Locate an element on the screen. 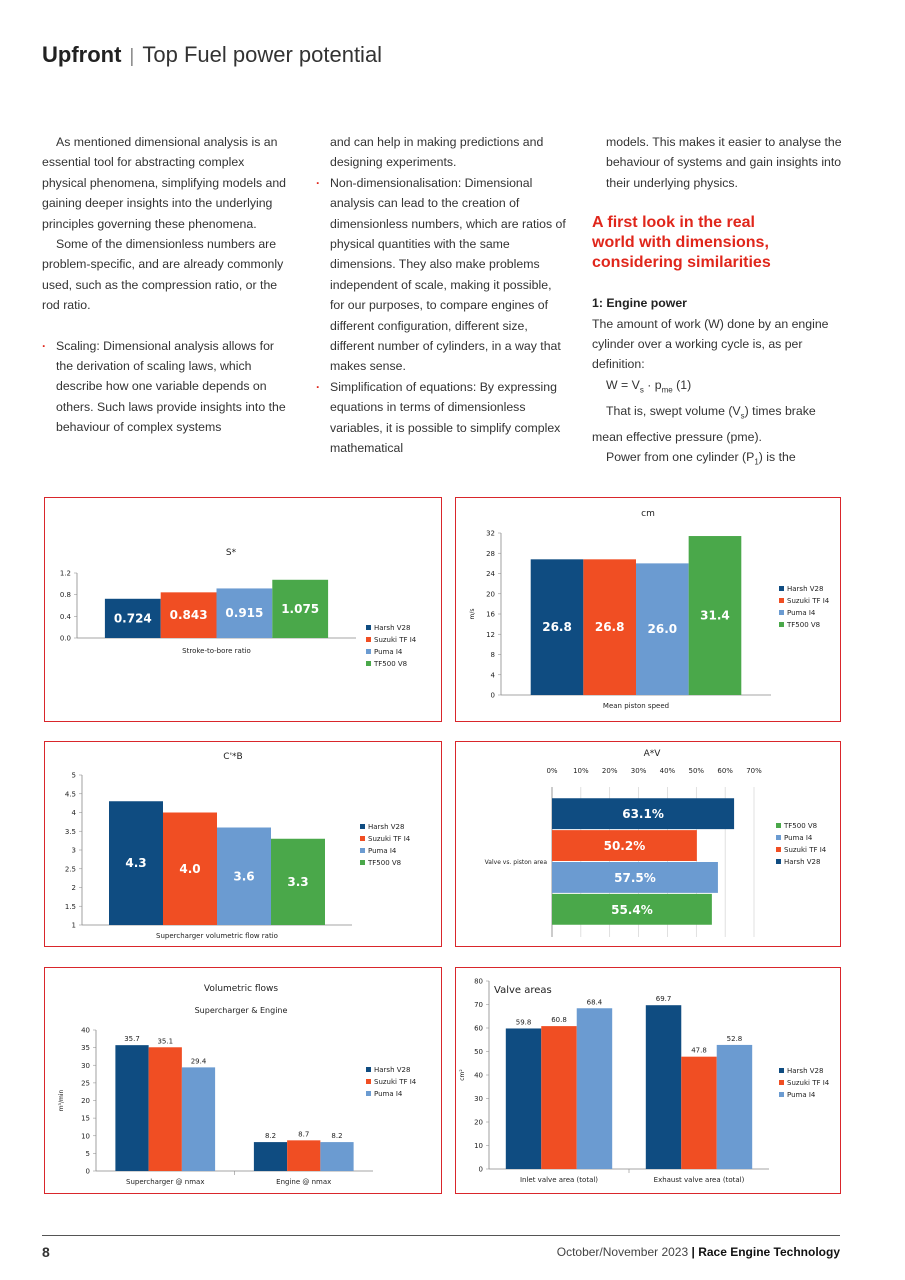  footer-rule is located at coordinates (441, 1235).